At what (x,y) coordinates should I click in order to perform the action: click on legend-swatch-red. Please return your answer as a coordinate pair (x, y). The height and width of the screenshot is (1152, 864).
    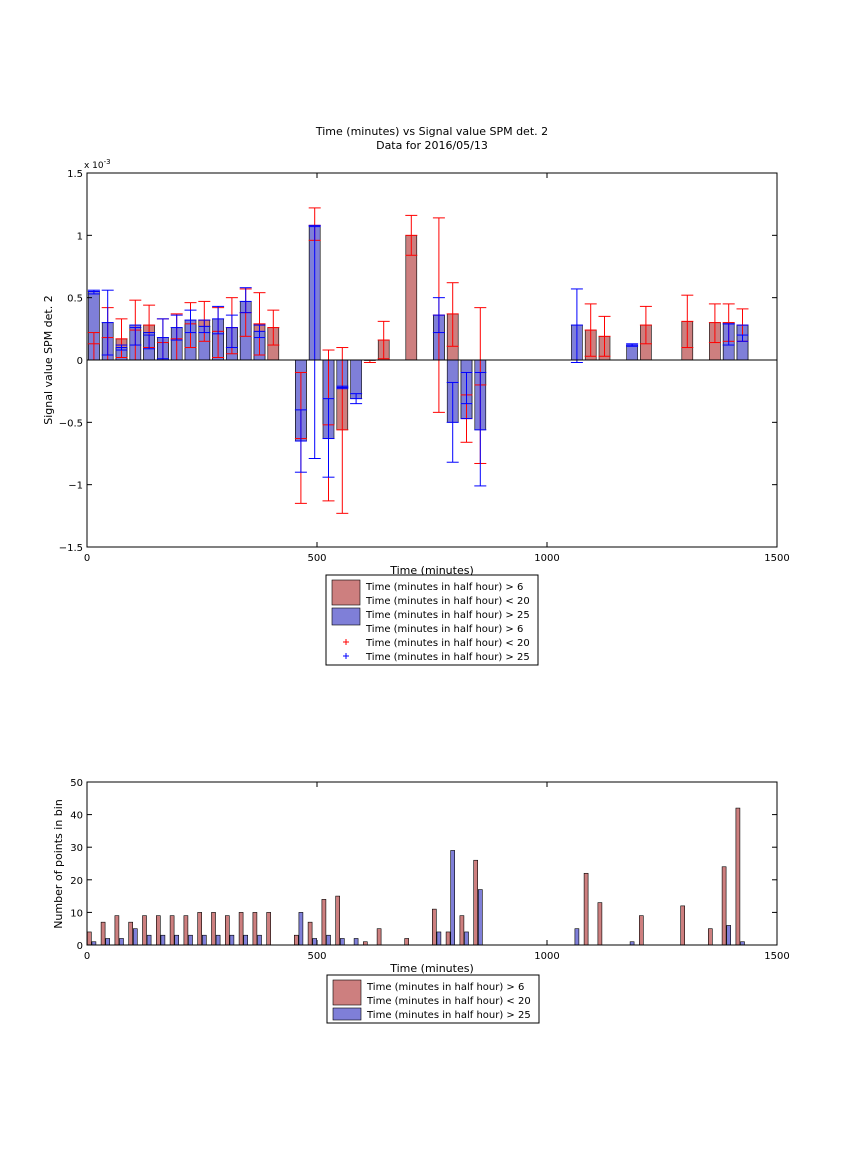
    Looking at the image, I should click on (346, 592).